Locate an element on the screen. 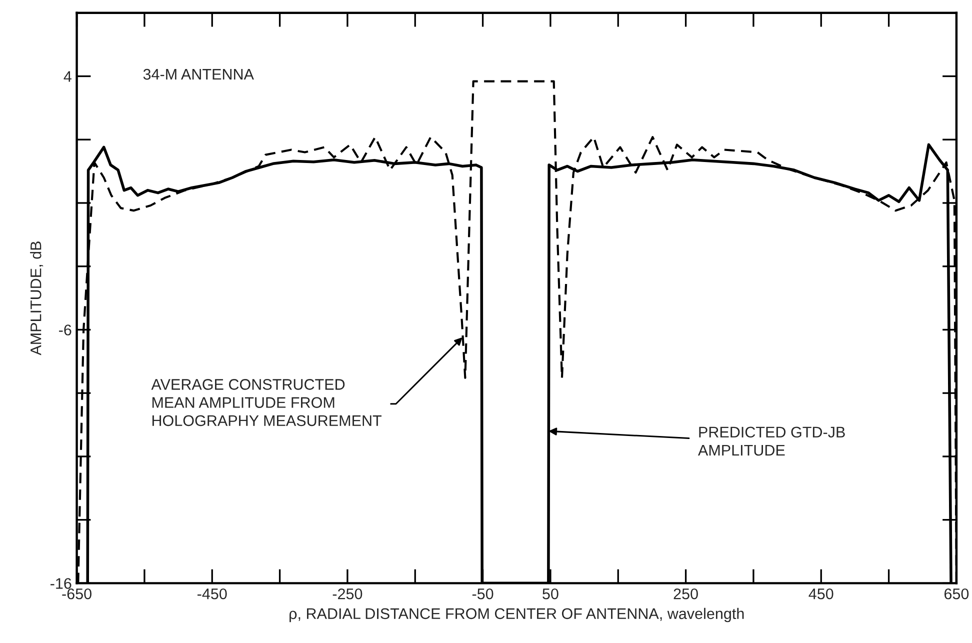  x-tick-label: -250 is located at coordinates (347, 594).